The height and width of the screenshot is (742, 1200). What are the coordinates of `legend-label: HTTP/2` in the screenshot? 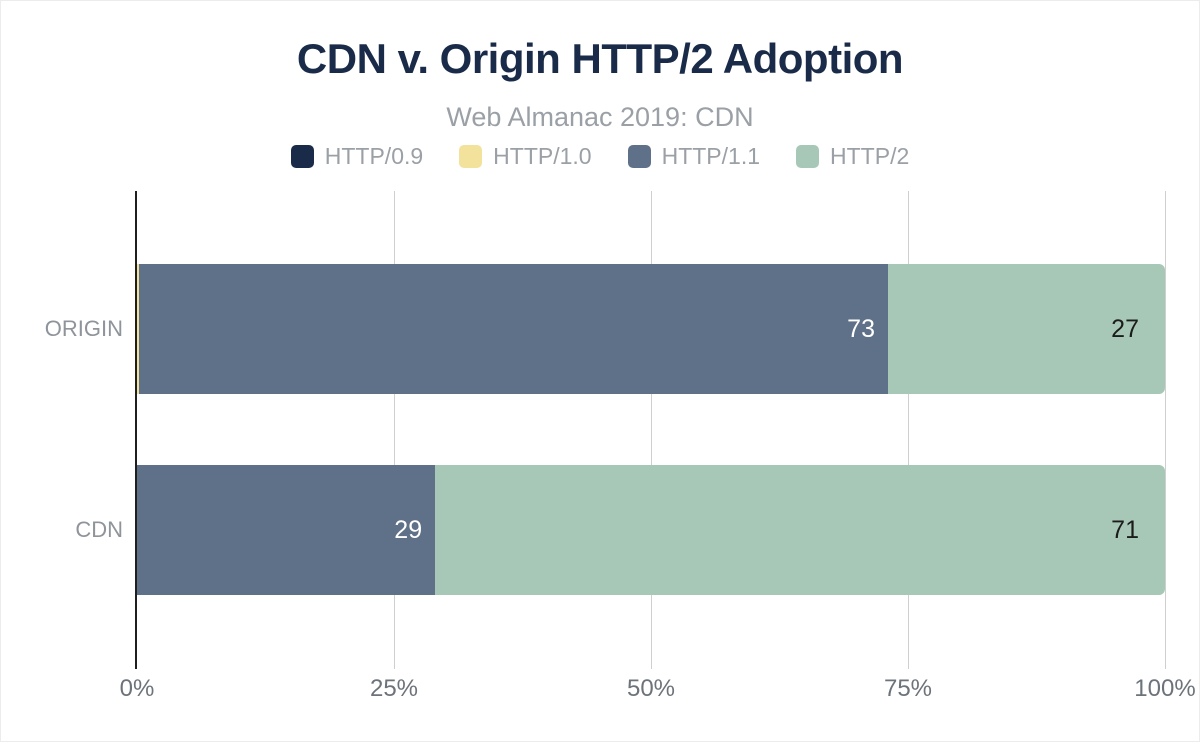 It's located at (870, 156).